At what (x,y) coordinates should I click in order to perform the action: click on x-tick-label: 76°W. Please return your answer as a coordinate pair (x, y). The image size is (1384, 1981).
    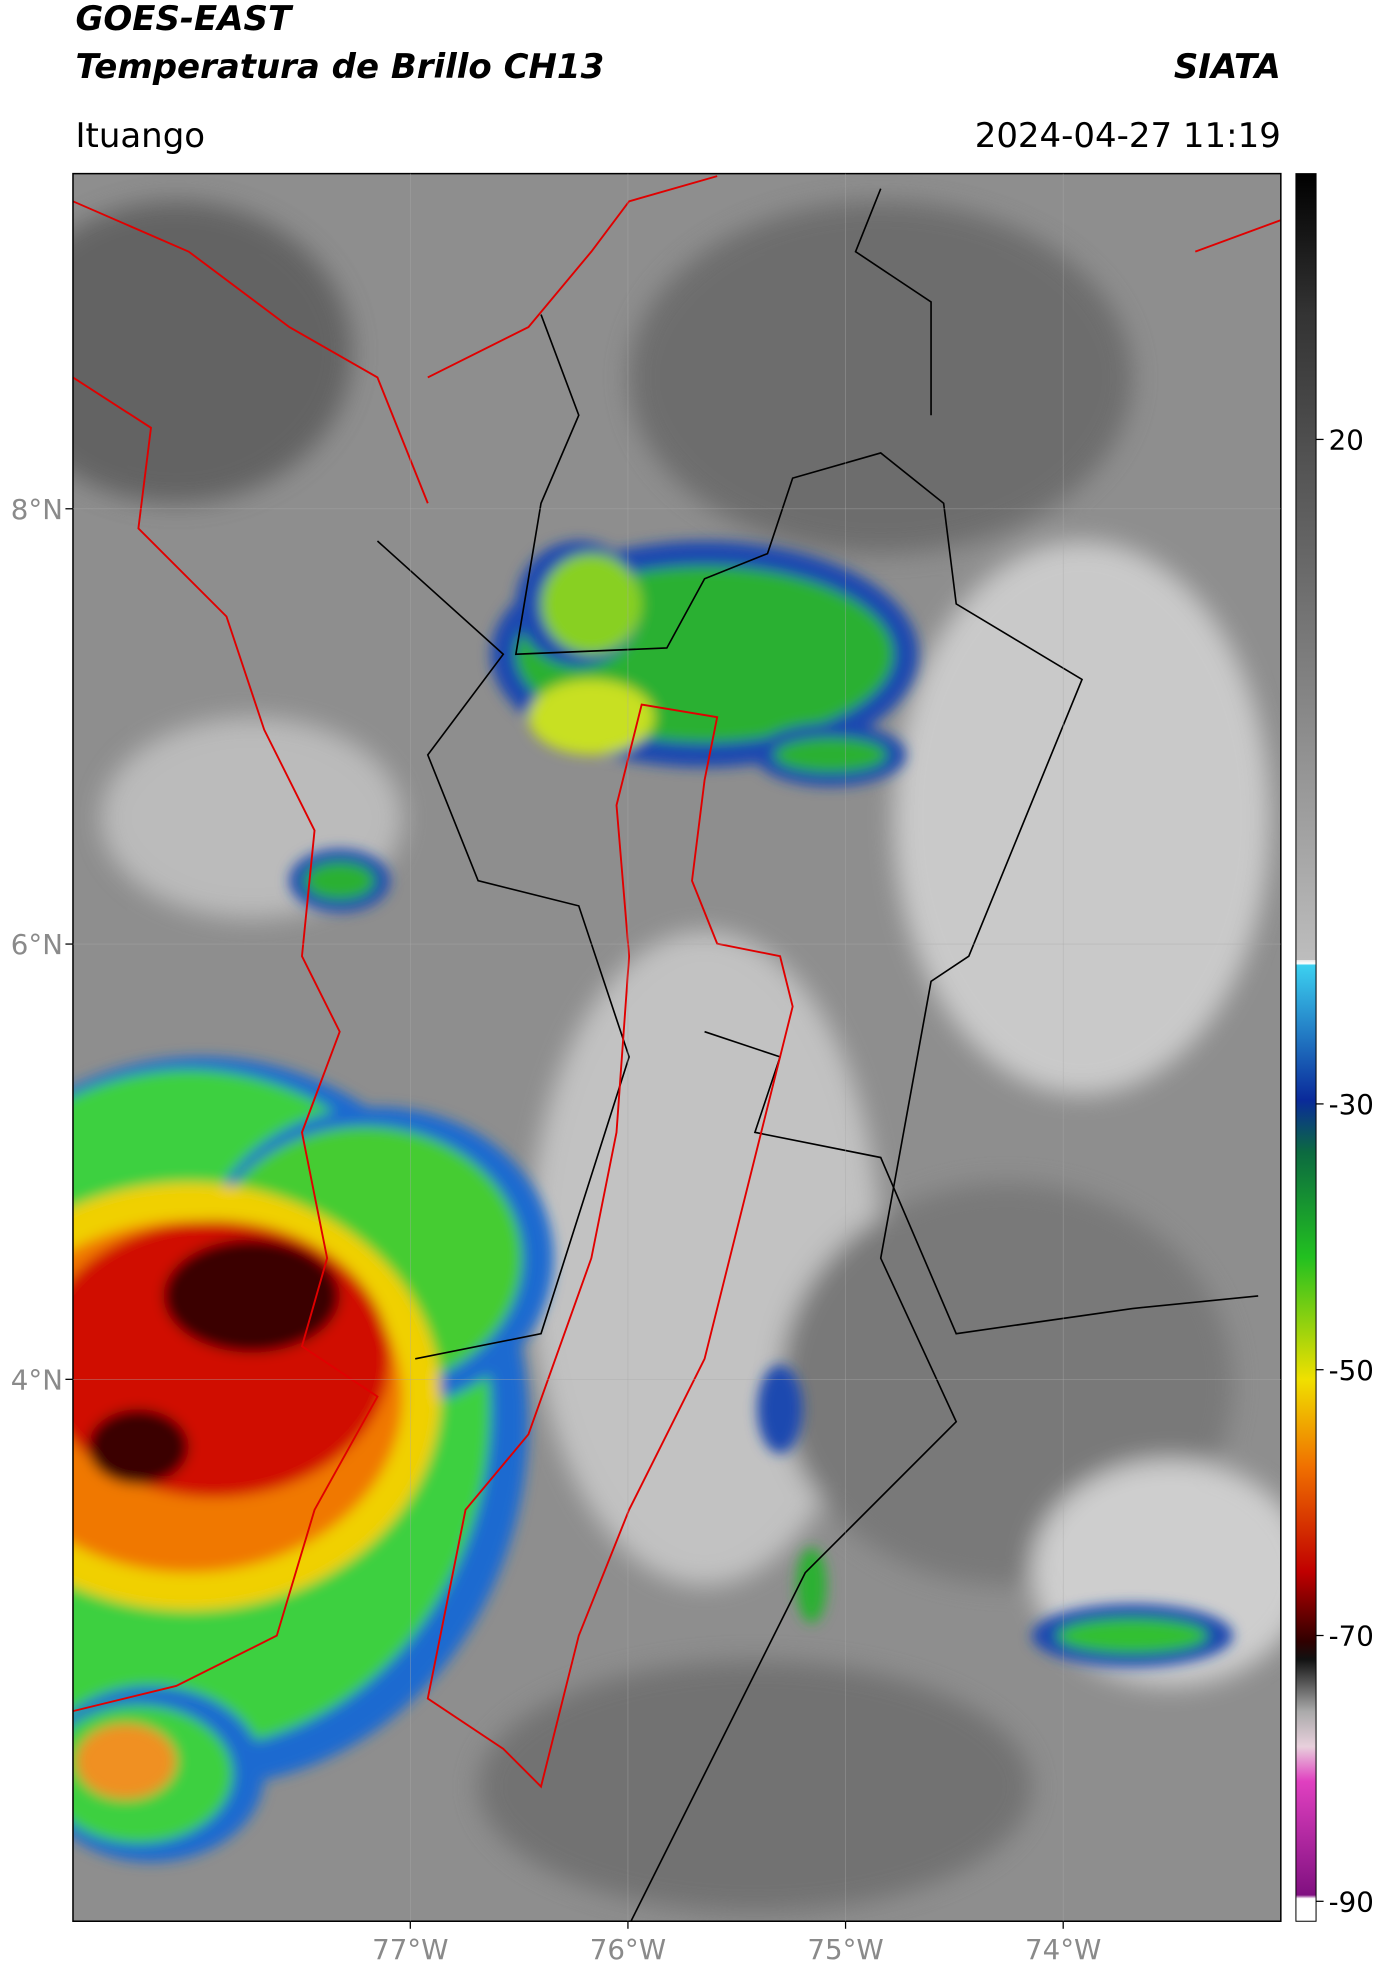
    Looking at the image, I should click on (628, 1949).